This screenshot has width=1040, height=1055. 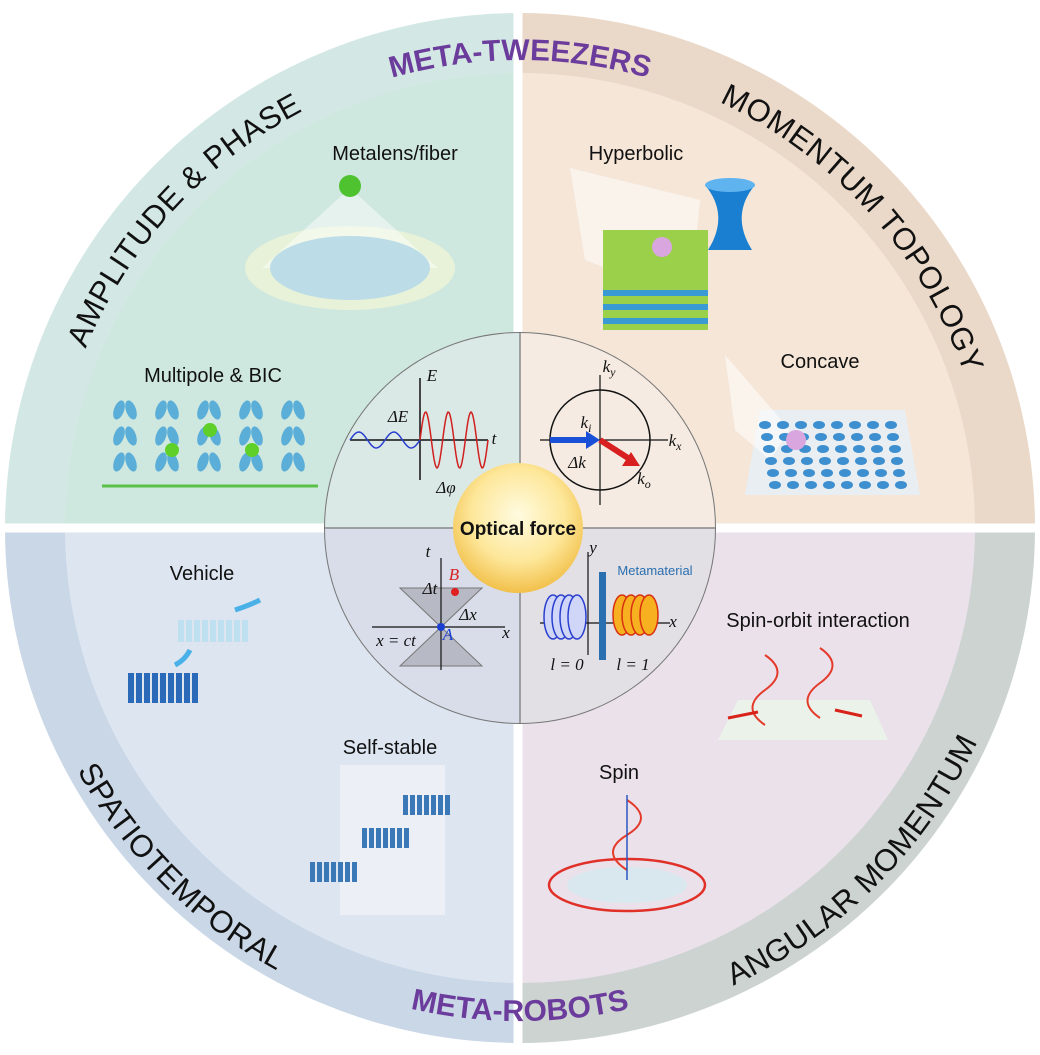 I want to click on panel-label: Concave, so click(x=820, y=362).